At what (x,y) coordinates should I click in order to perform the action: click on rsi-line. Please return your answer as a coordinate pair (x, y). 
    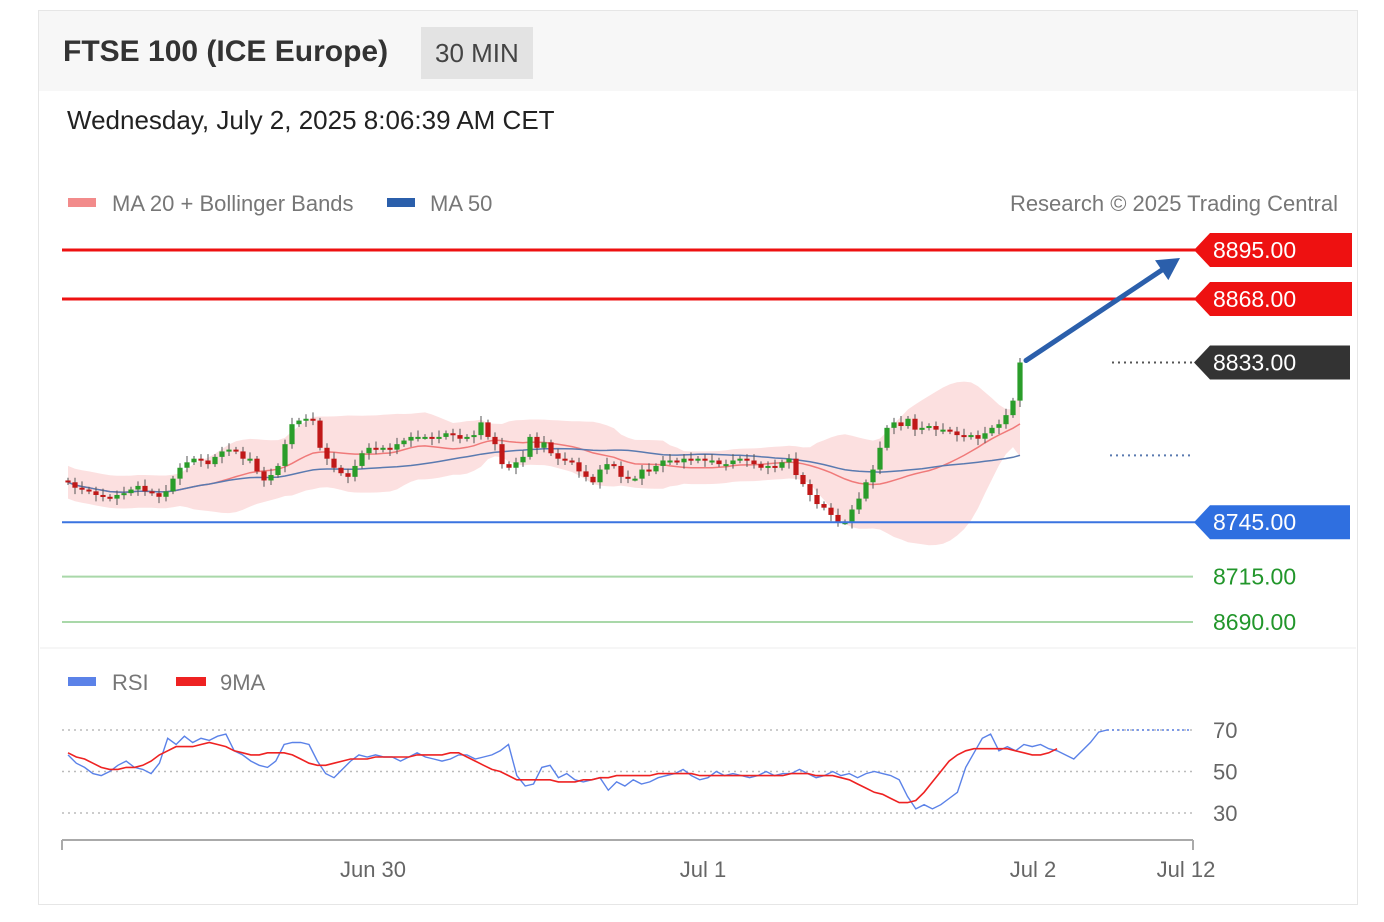
    Looking at the image, I should click on (587, 769).